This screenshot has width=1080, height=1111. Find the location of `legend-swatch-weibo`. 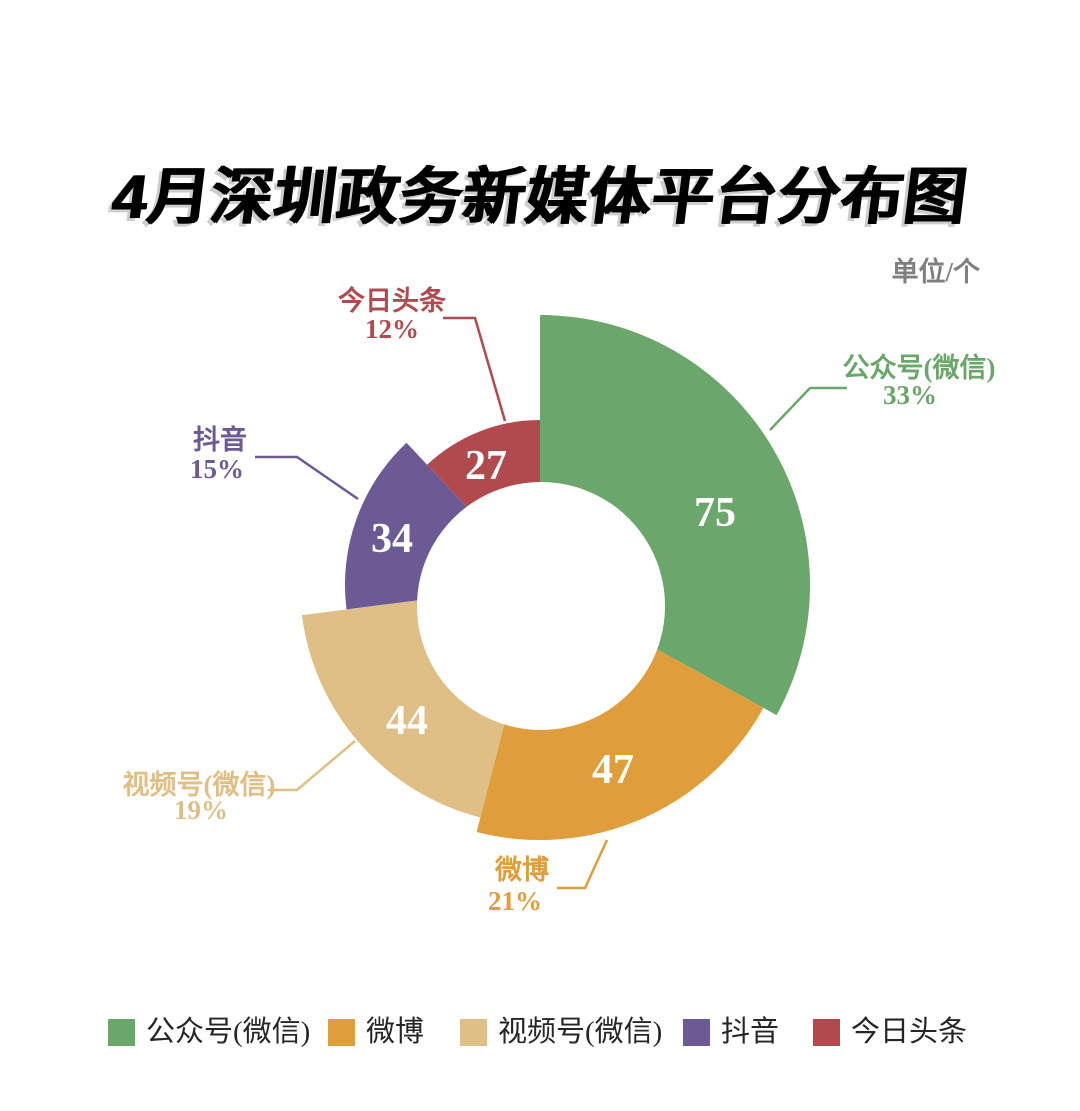

legend-swatch-weibo is located at coordinates (341, 1032).